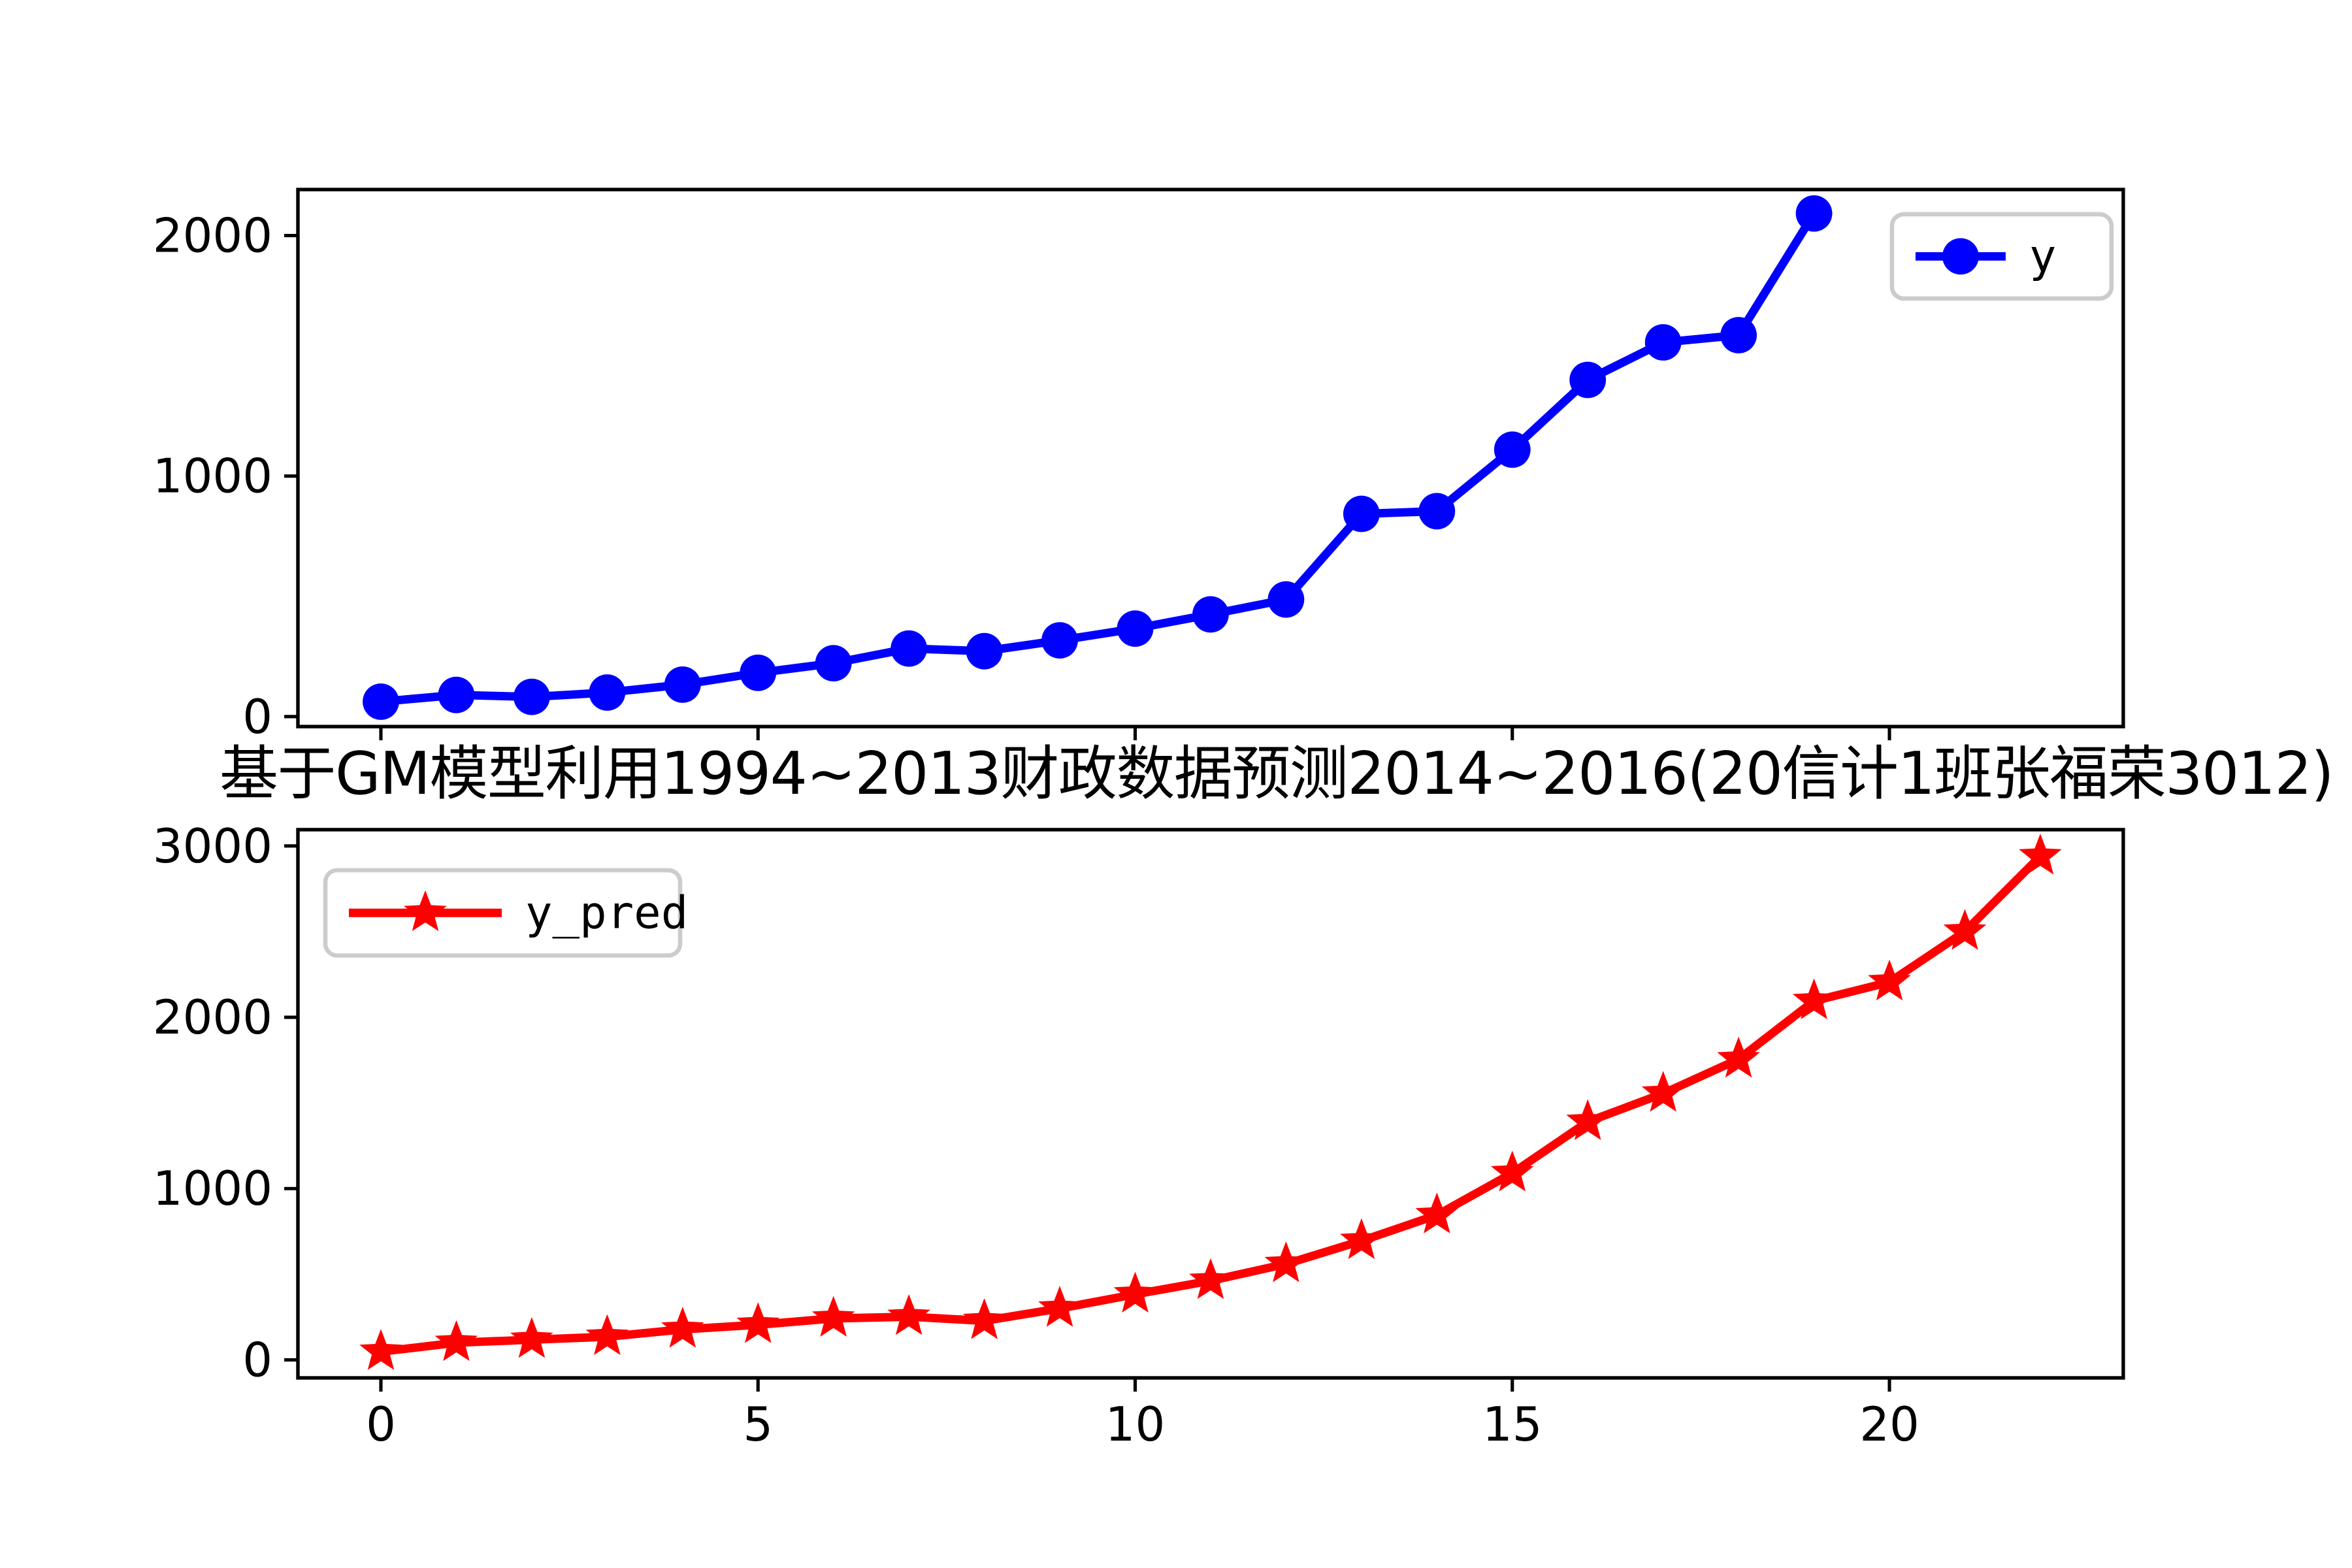  I want to click on legend: y, so click(2001, 256).